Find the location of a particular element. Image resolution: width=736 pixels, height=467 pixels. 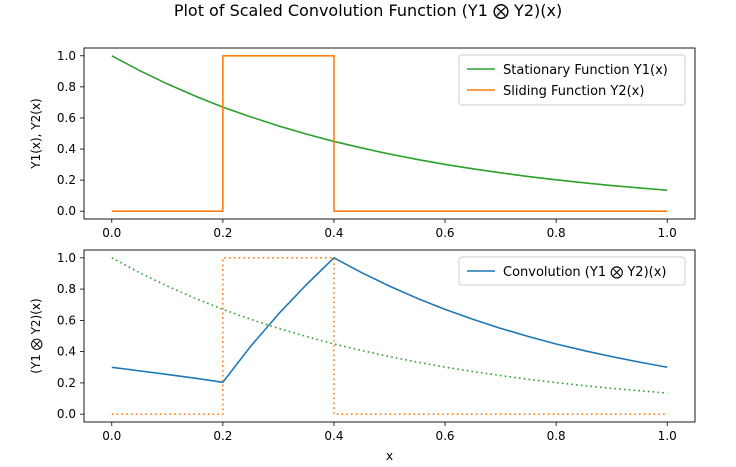

legend-label: Stationary Function Y1(x) is located at coordinates (585, 70).